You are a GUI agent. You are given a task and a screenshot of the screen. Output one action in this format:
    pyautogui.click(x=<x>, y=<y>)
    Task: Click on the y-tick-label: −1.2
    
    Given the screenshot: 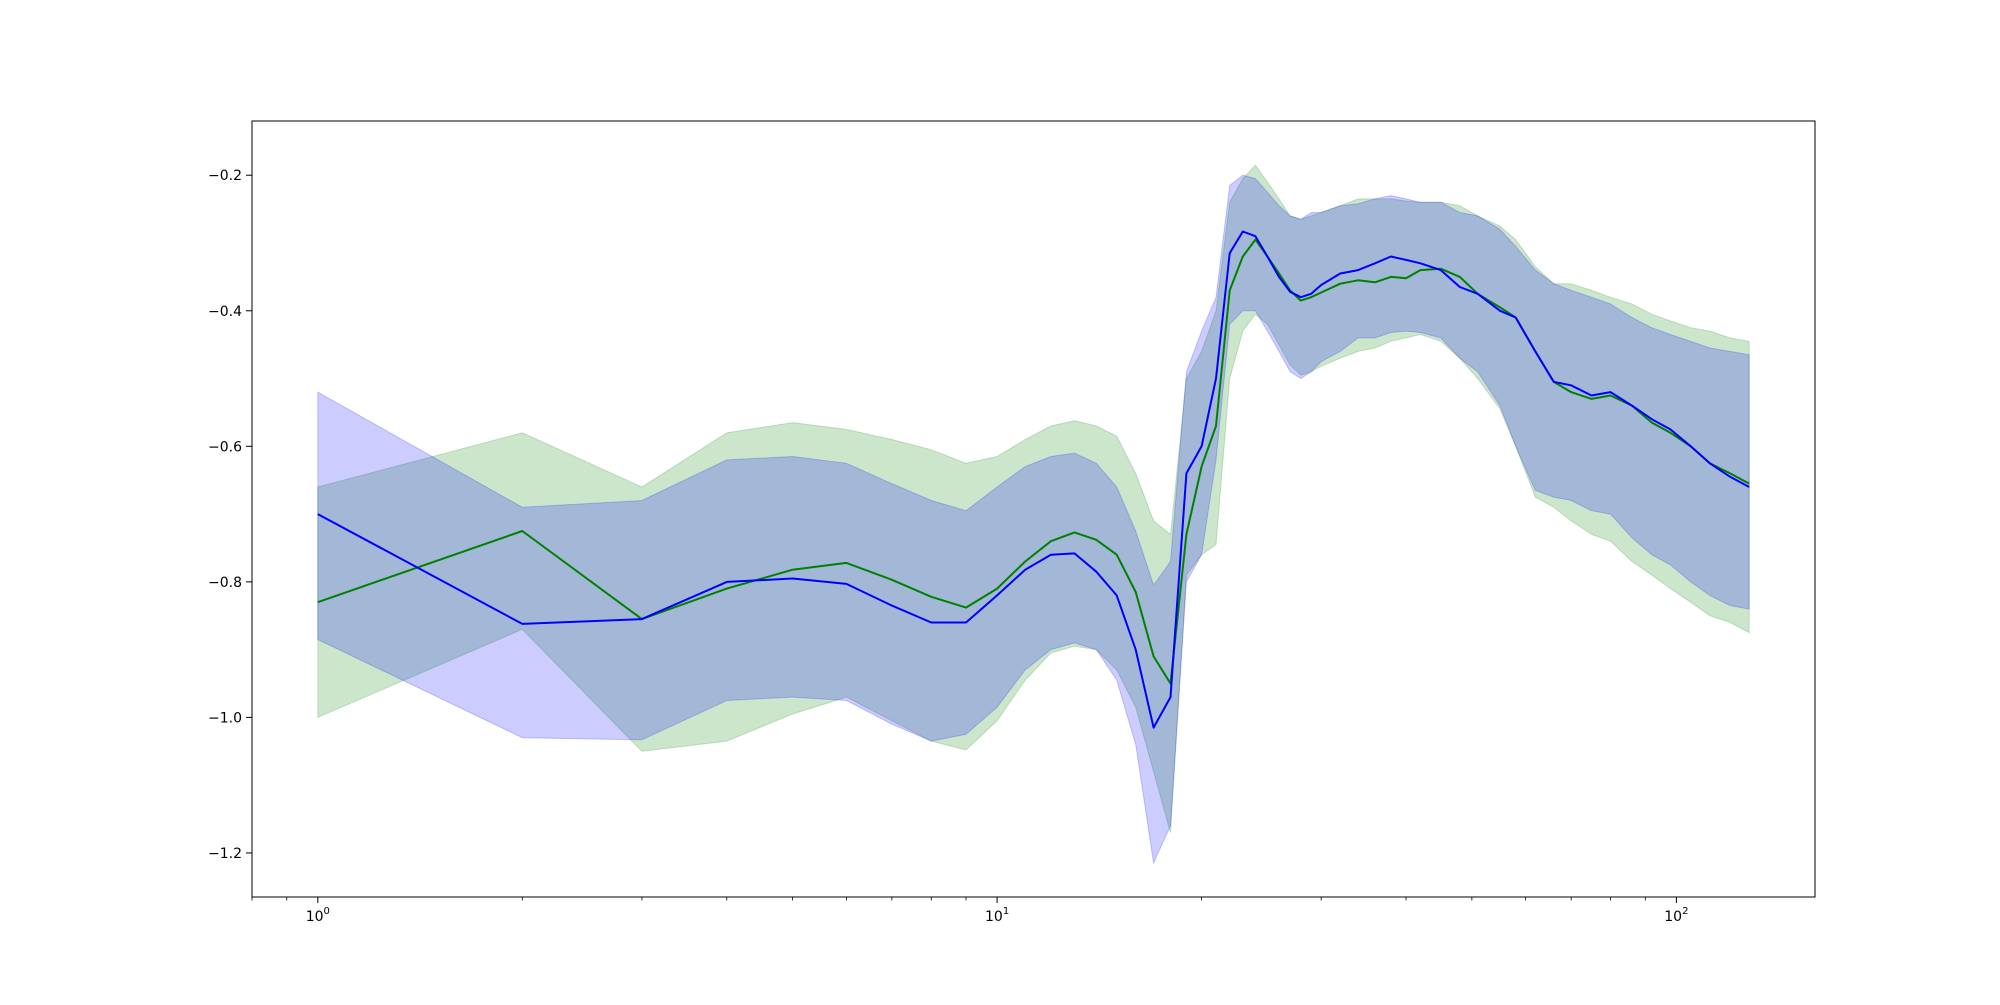 What is the action you would take?
    pyautogui.click(x=225, y=854)
    